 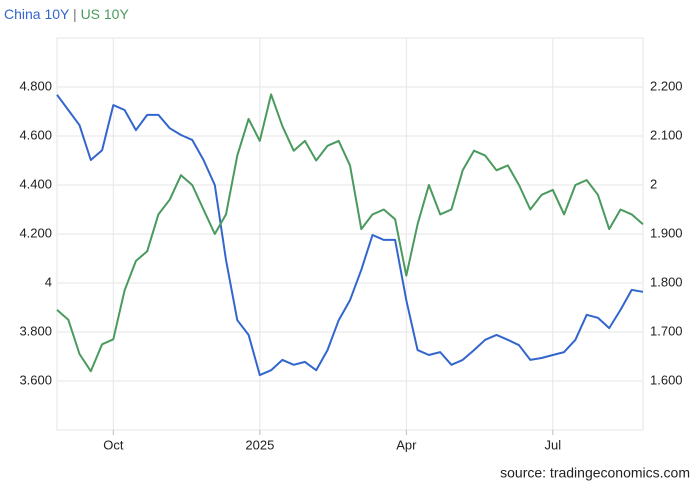 What do you see at coordinates (104, 14) in the screenshot?
I see `legend-entry: US 10Y` at bounding box center [104, 14].